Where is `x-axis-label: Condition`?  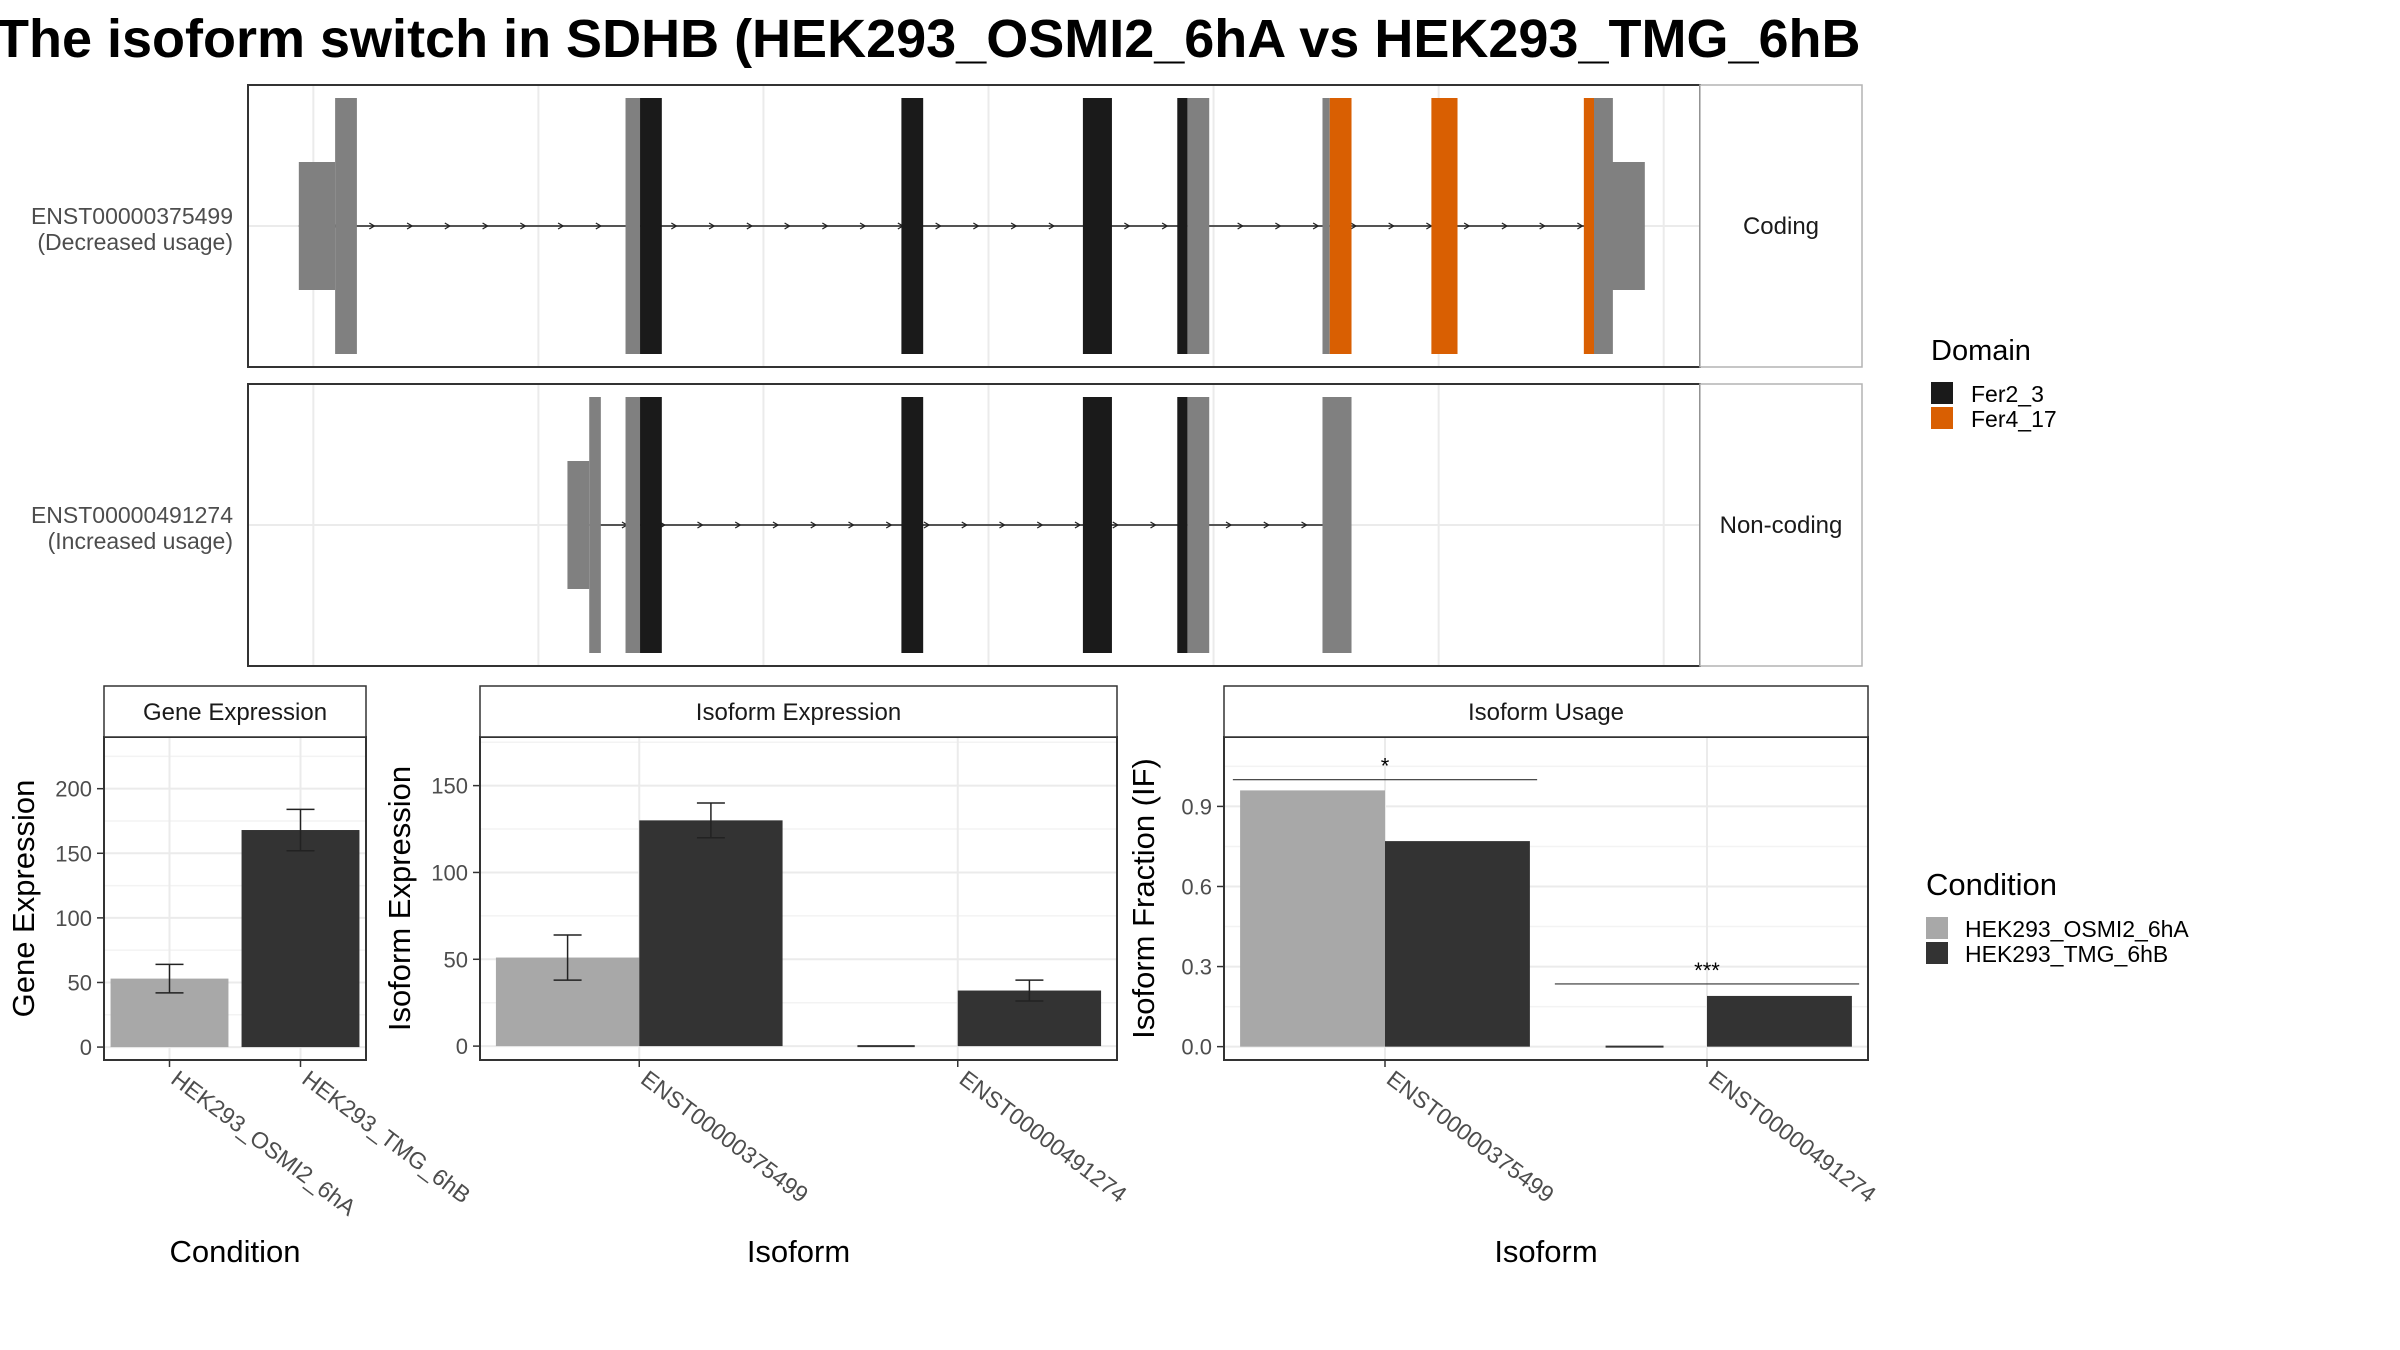
x-axis-label: Condition is located at coordinates (235, 1251).